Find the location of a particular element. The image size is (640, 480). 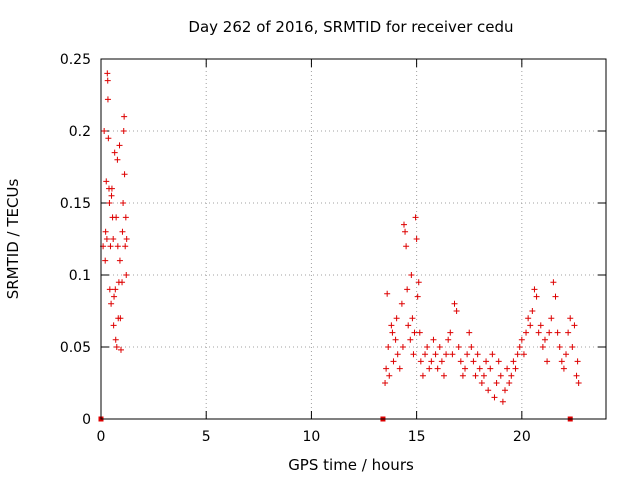

y-tick-label: 0 is located at coordinates (86, 420).